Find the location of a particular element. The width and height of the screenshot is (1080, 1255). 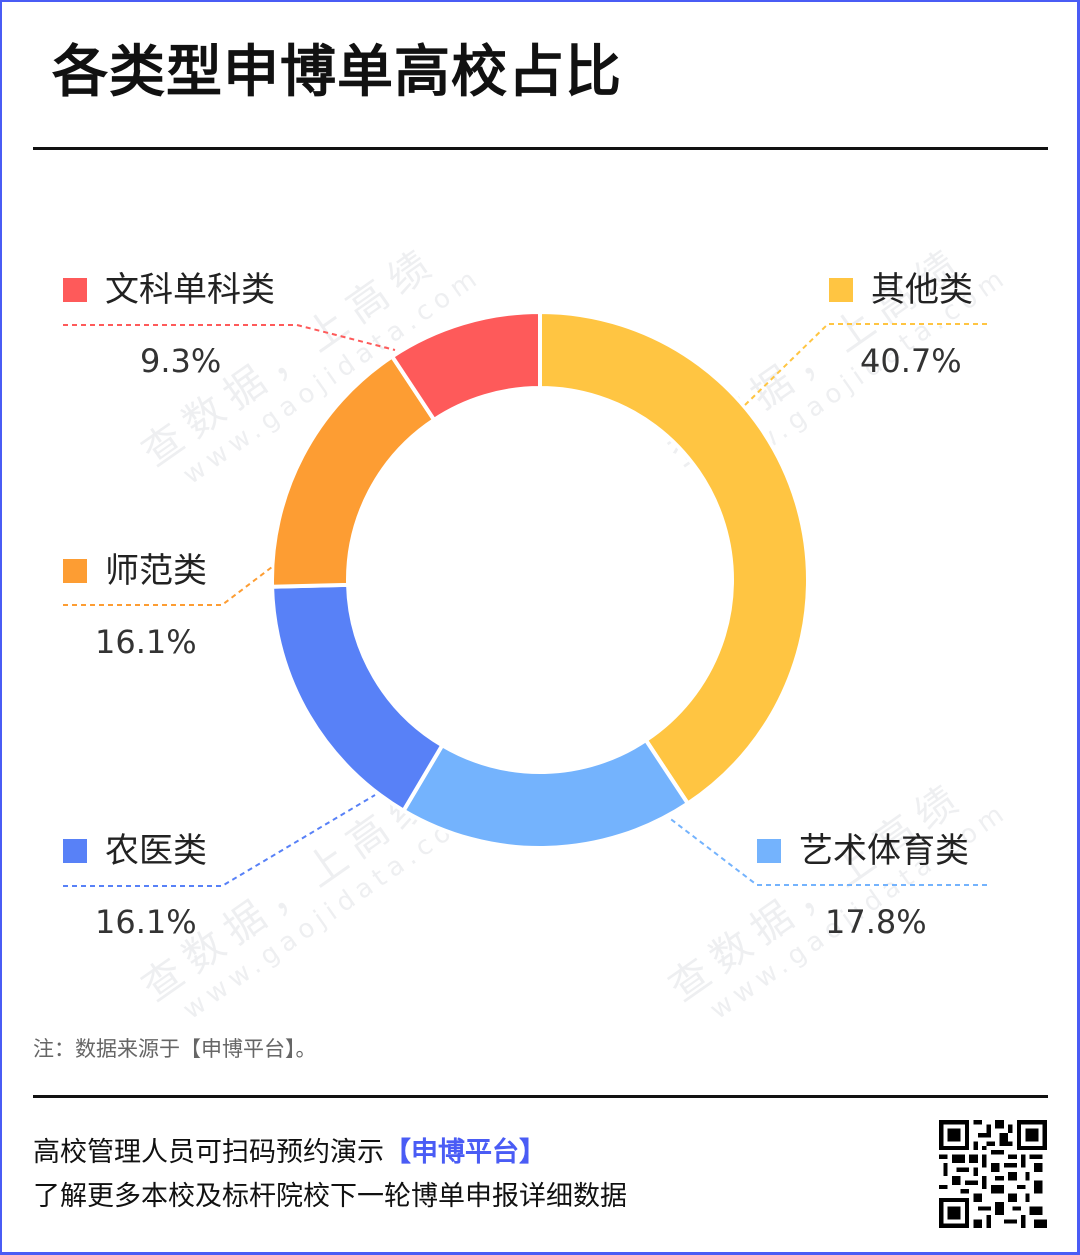

legend-label: 文科单科类 is located at coordinates (190, 290).